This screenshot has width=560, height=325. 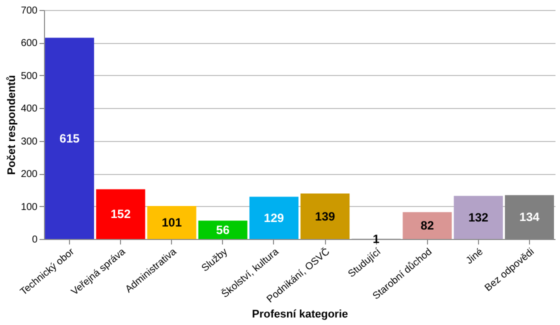 I want to click on data-label: 132, so click(x=478, y=217).